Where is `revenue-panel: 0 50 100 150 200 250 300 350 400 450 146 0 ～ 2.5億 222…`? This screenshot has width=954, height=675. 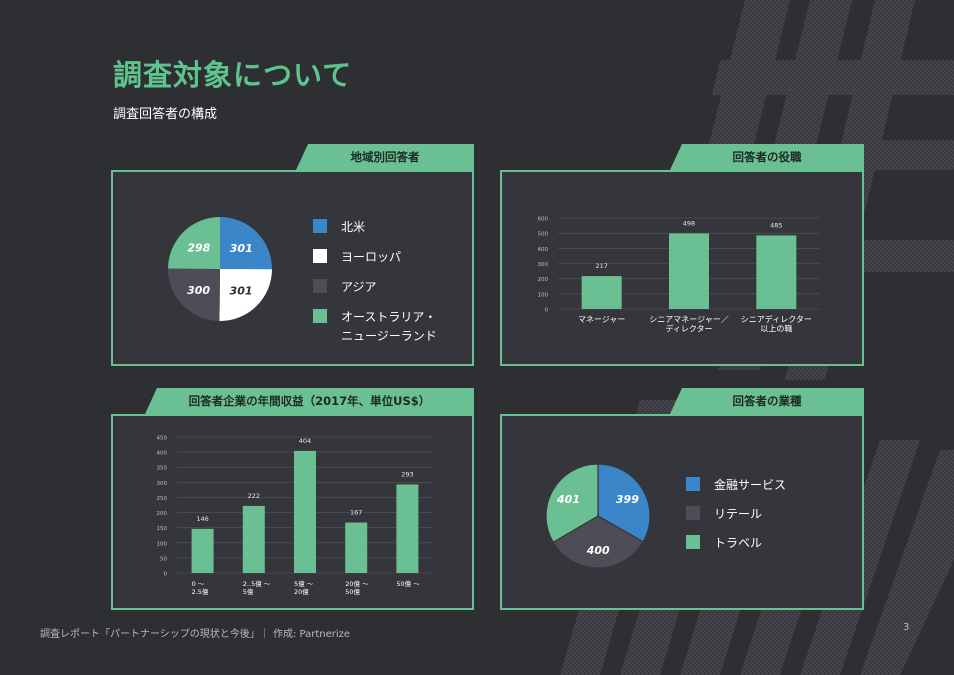 revenue-panel: 0 50 100 150 200 250 300 350 400 450 146 0 ～ 2.5億 222… is located at coordinates (292, 512).